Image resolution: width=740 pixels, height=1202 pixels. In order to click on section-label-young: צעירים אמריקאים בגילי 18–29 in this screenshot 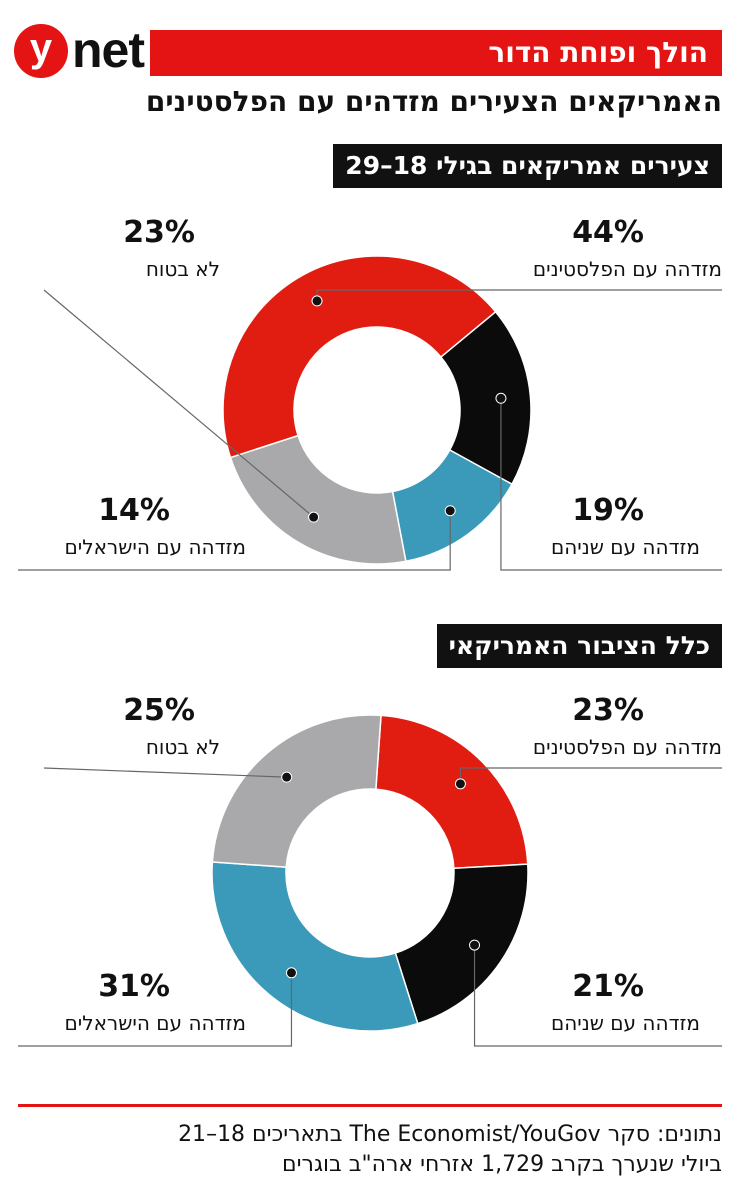, I will do `click(527, 166)`.